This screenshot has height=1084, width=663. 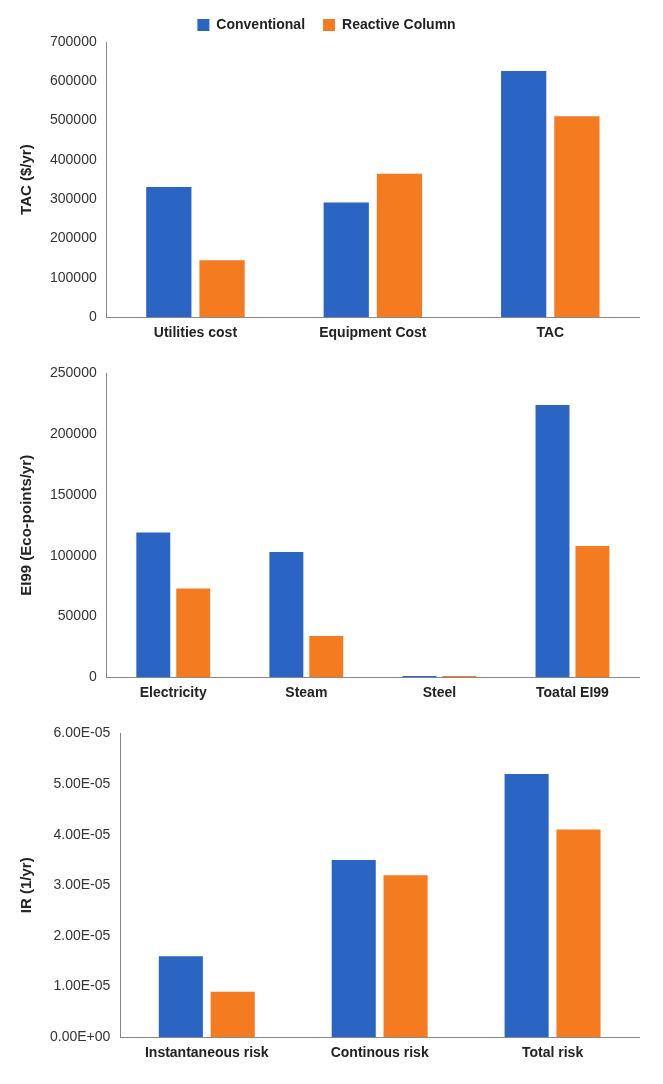 What do you see at coordinates (82, 985) in the screenshot?
I see `y-tick-label: 1.00E-05` at bounding box center [82, 985].